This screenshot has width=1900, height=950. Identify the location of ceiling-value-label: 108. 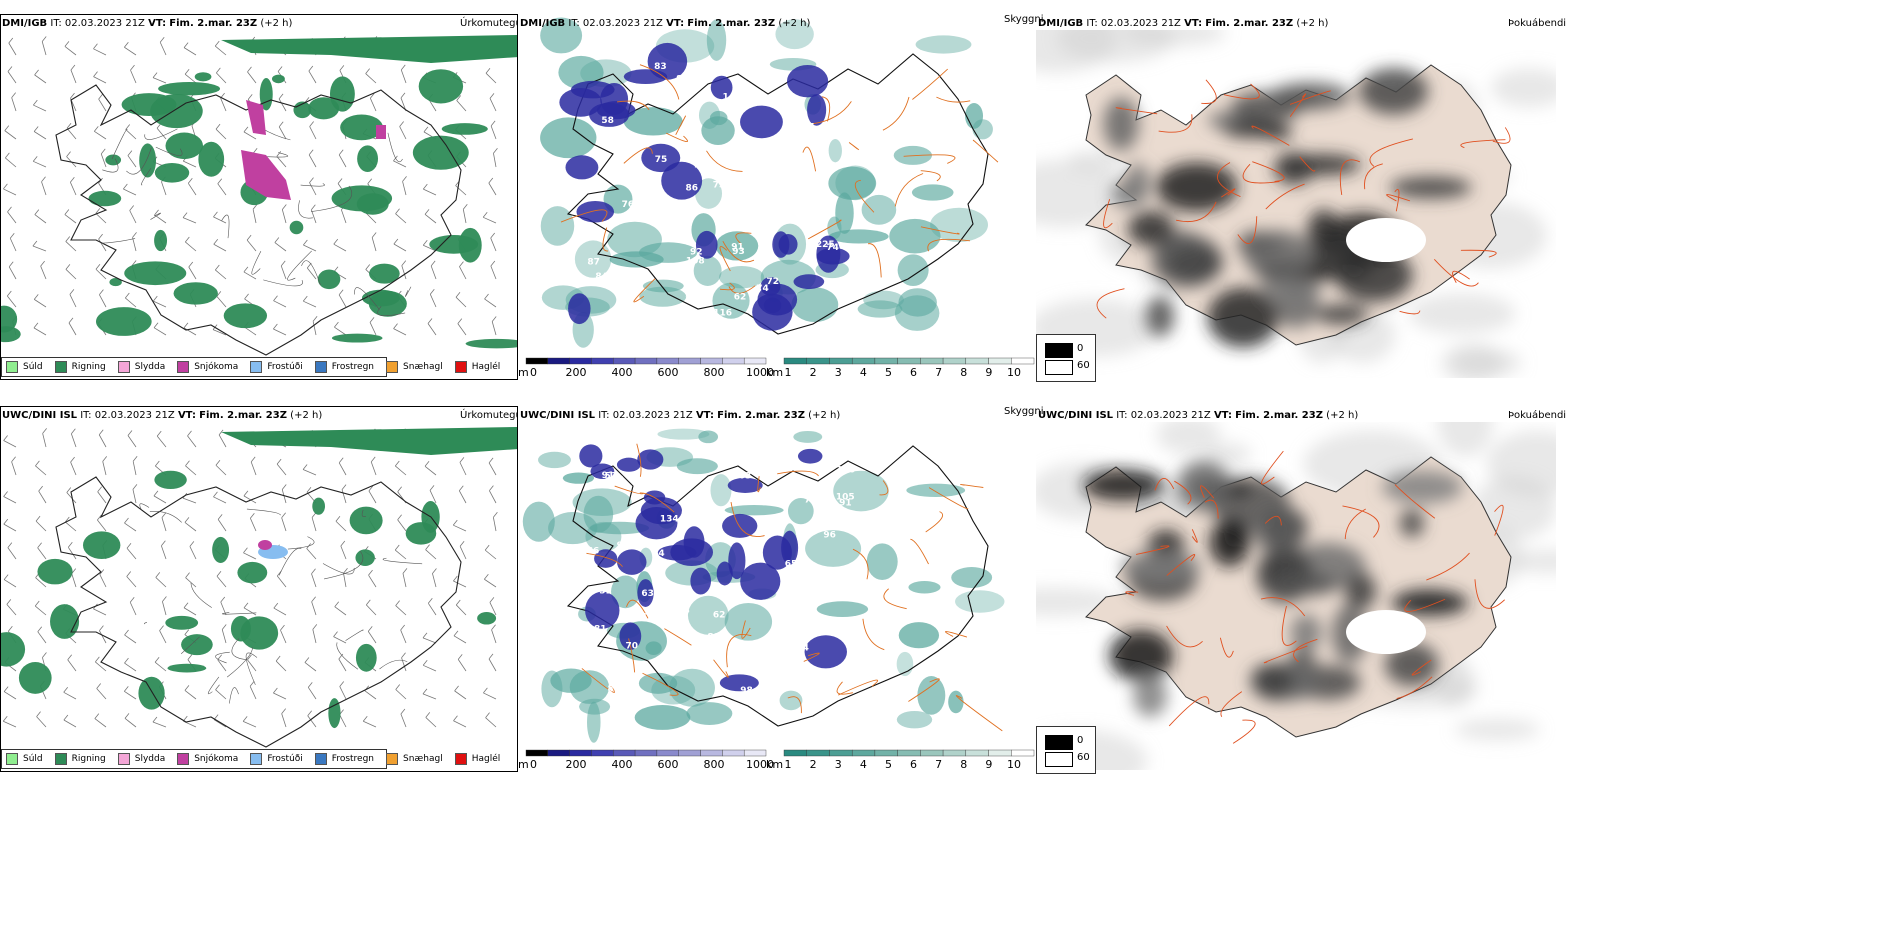
(695, 262).